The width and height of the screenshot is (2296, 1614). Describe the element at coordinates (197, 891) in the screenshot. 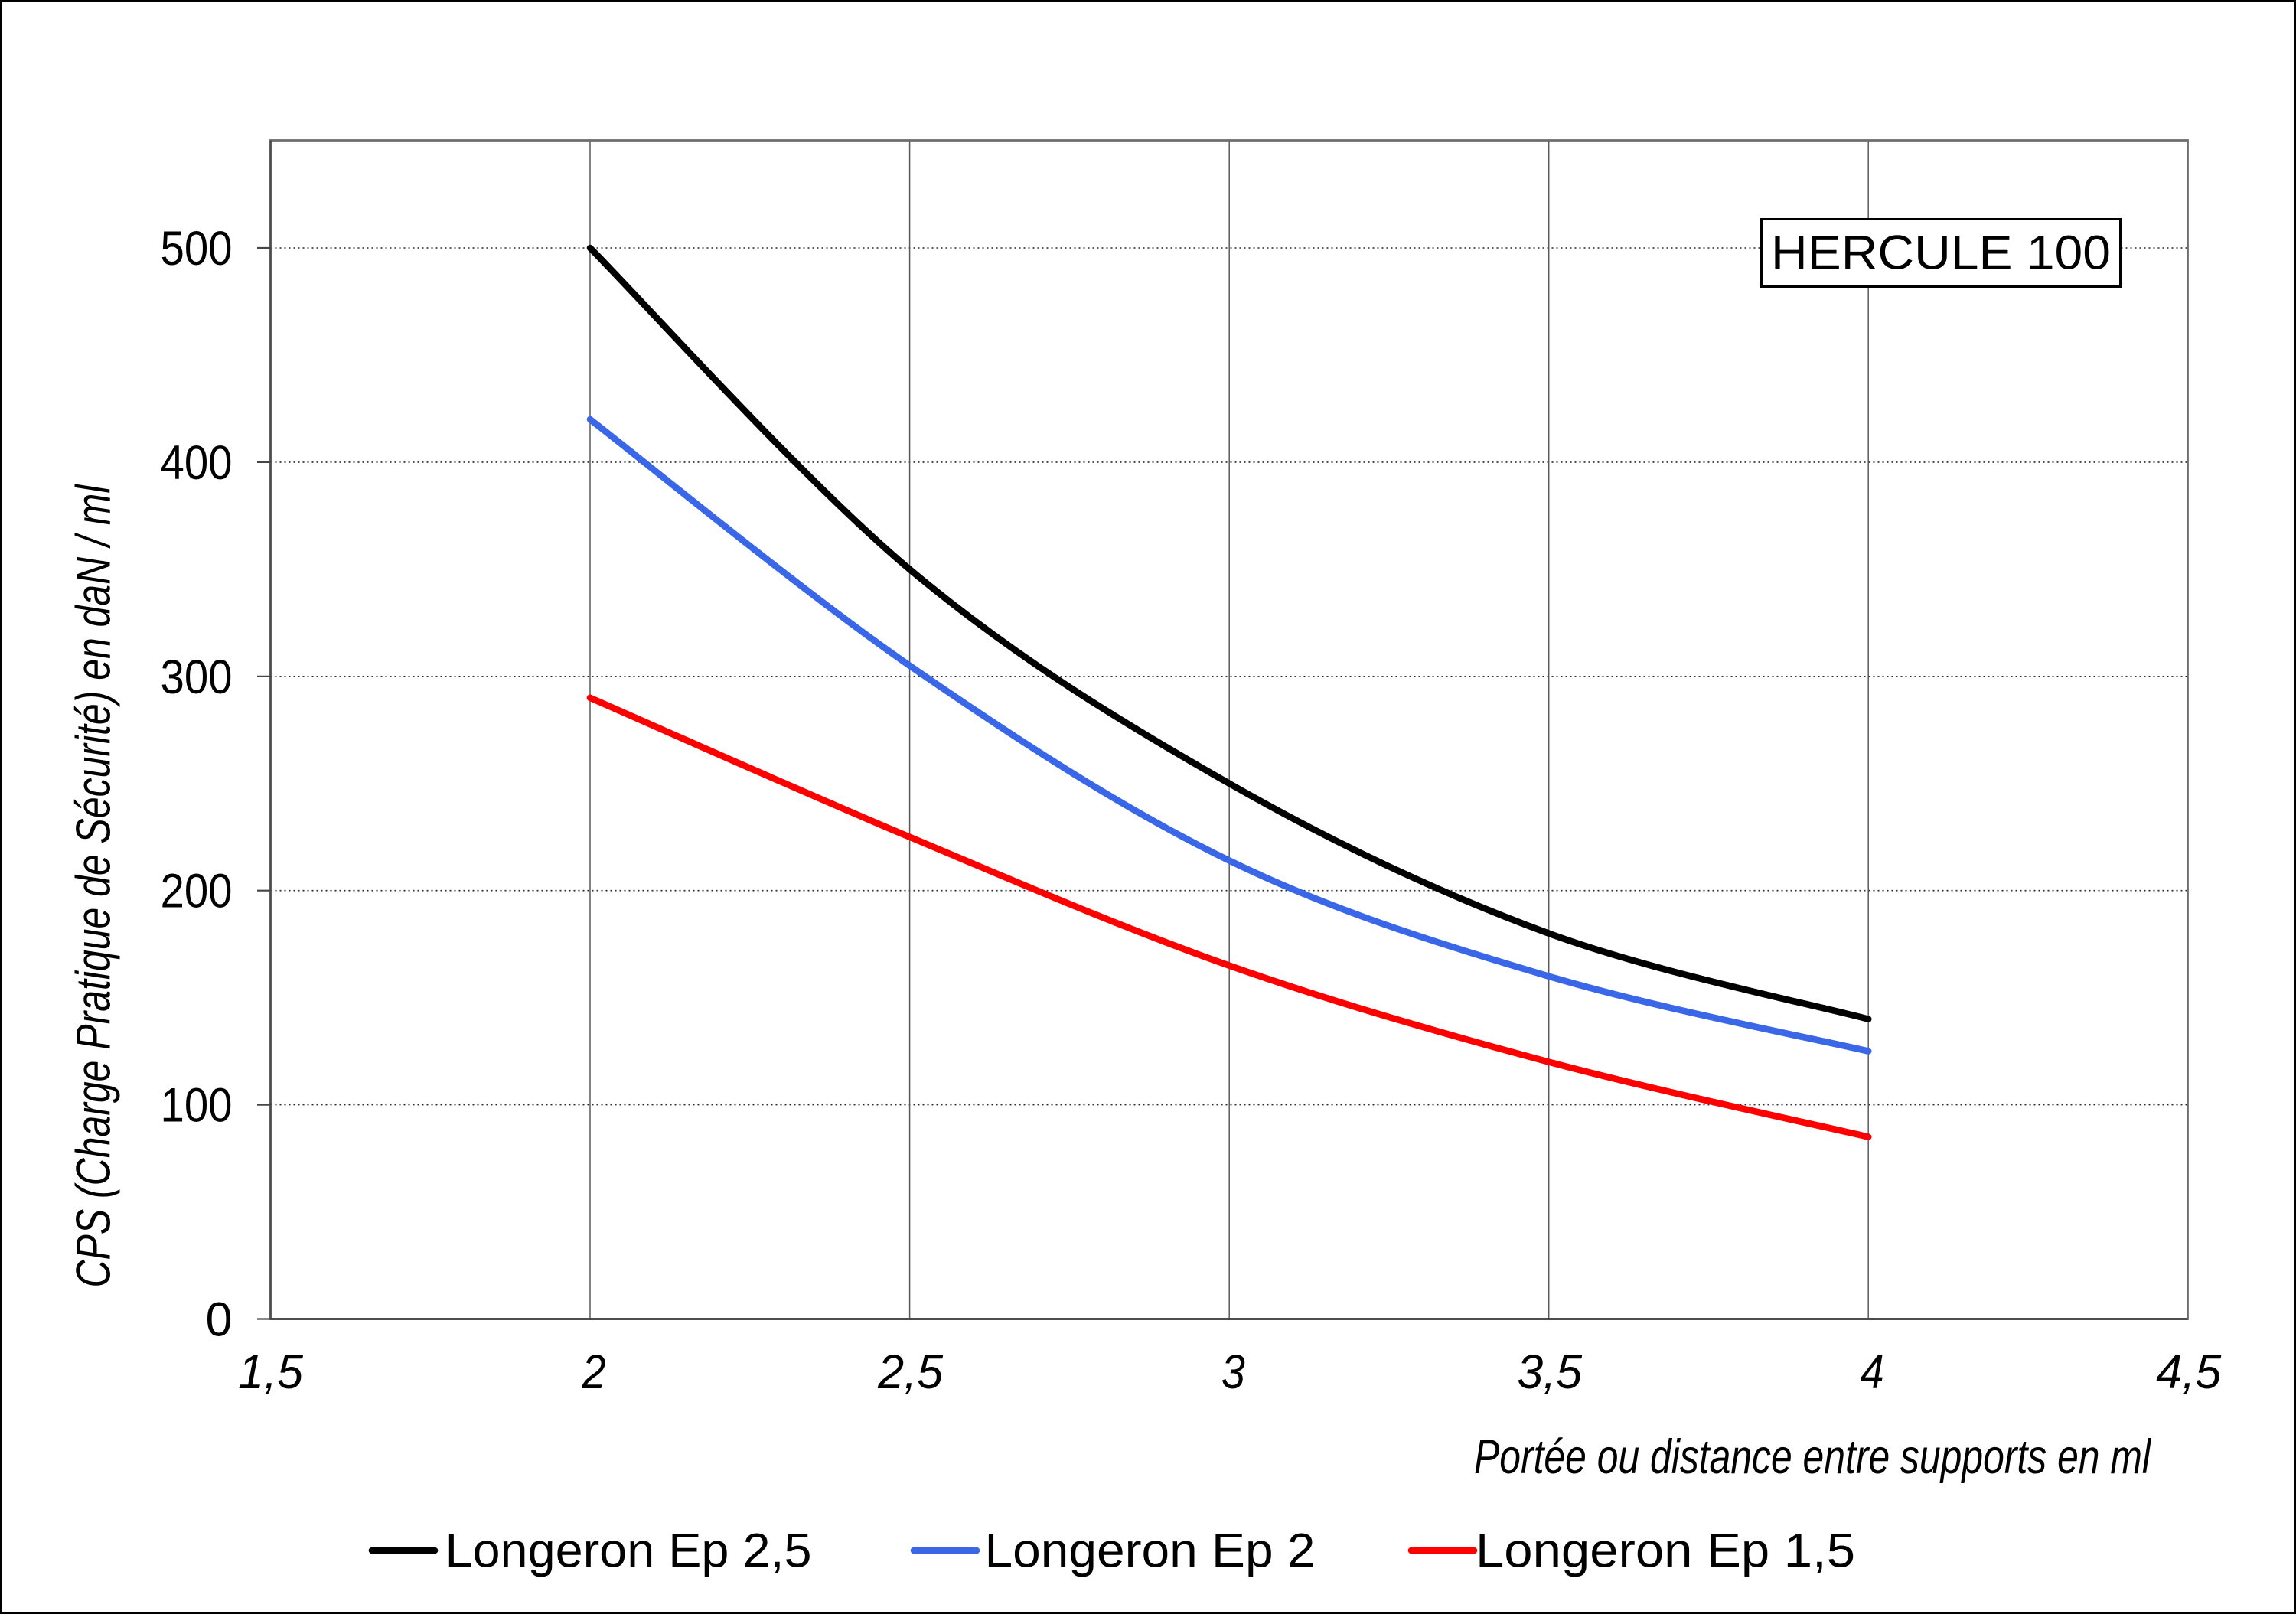

I see `svg-text: 200` at that location.